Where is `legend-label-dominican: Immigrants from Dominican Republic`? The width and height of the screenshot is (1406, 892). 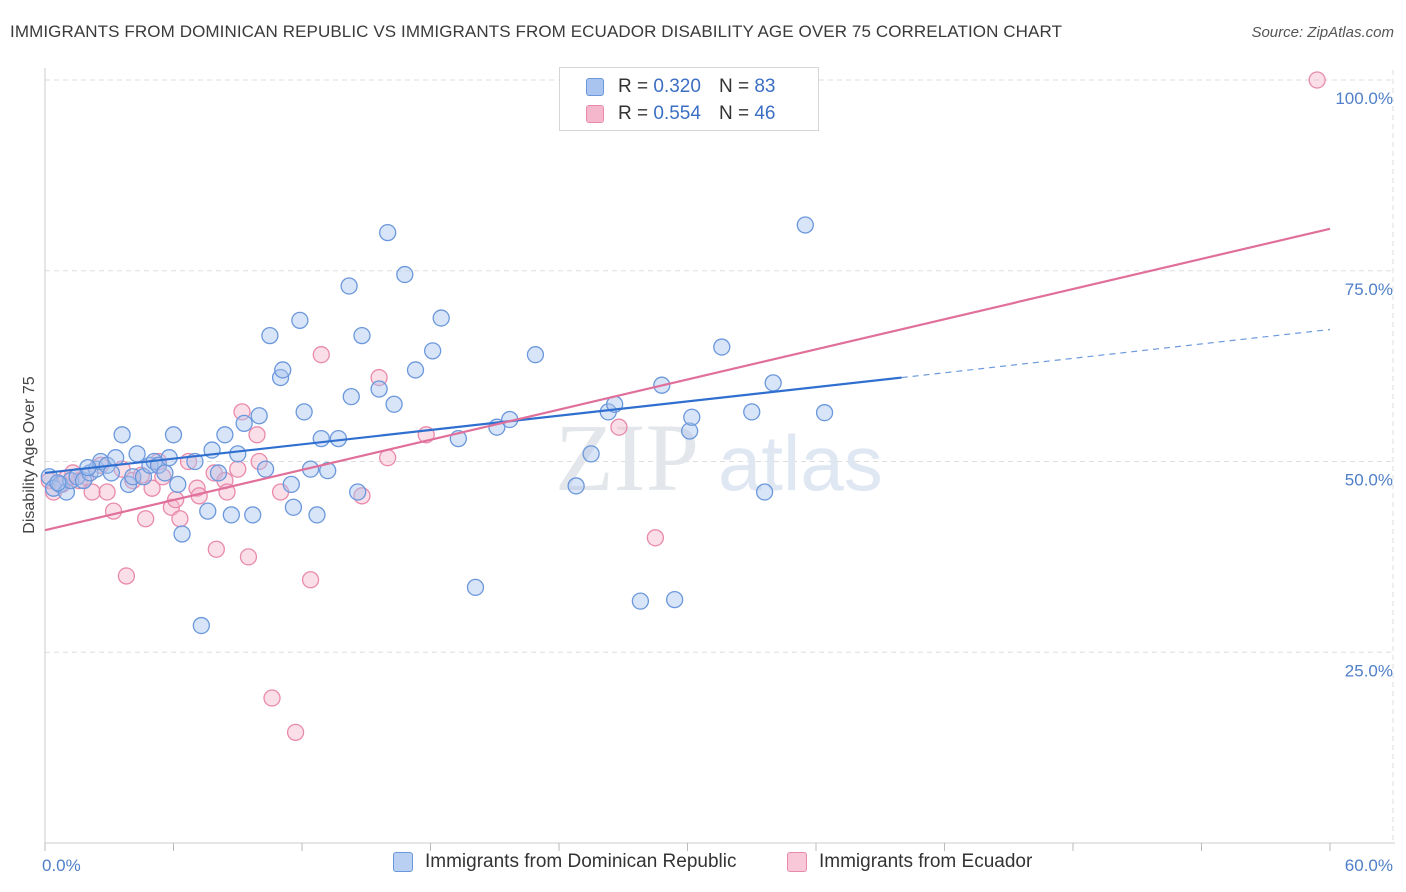
legend-label-dominican: Immigrants from Dominican Republic is located at coordinates (581, 861).